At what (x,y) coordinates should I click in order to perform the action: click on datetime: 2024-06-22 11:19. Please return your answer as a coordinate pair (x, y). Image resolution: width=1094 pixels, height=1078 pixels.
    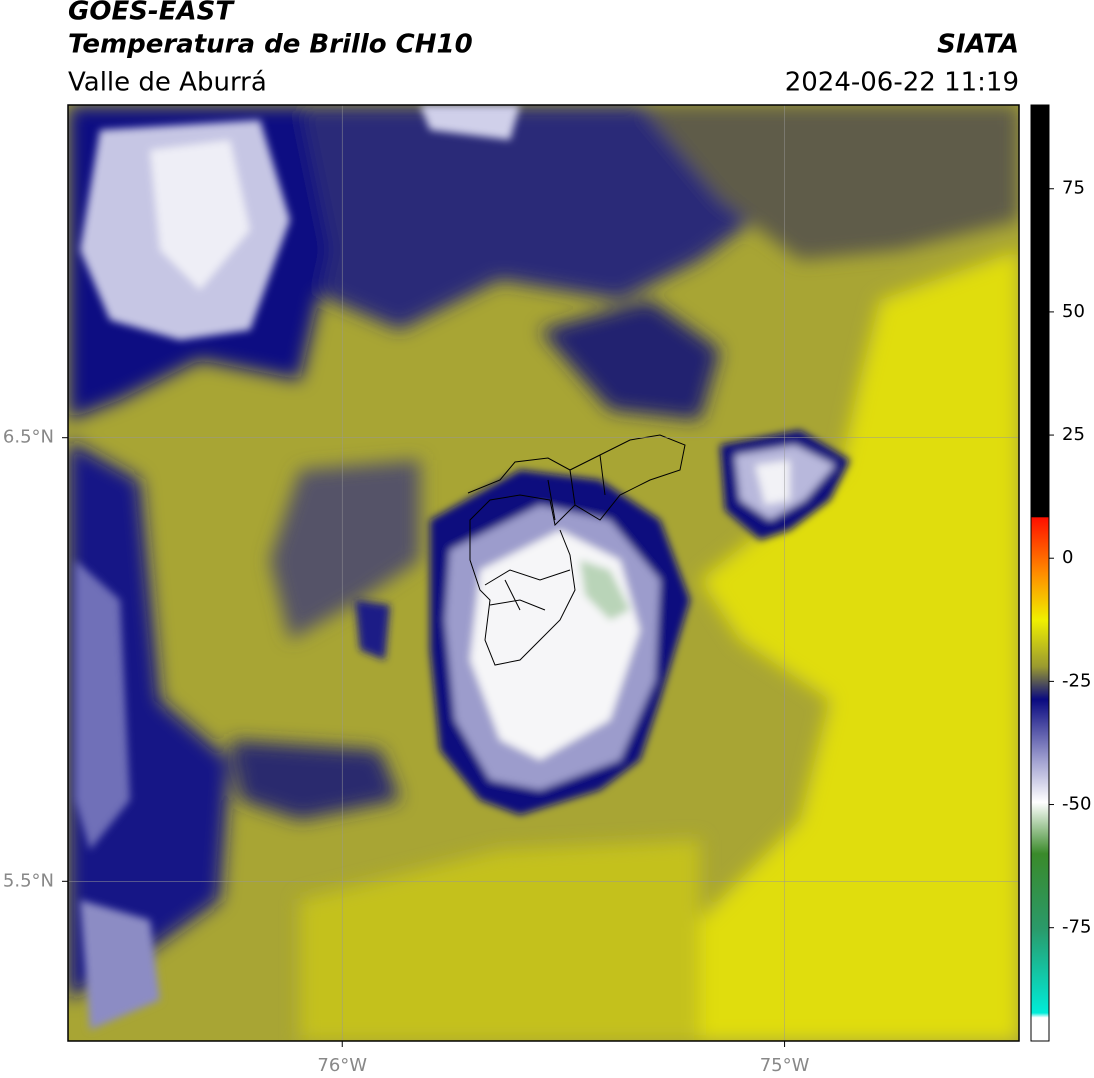
    Looking at the image, I should click on (902, 83).